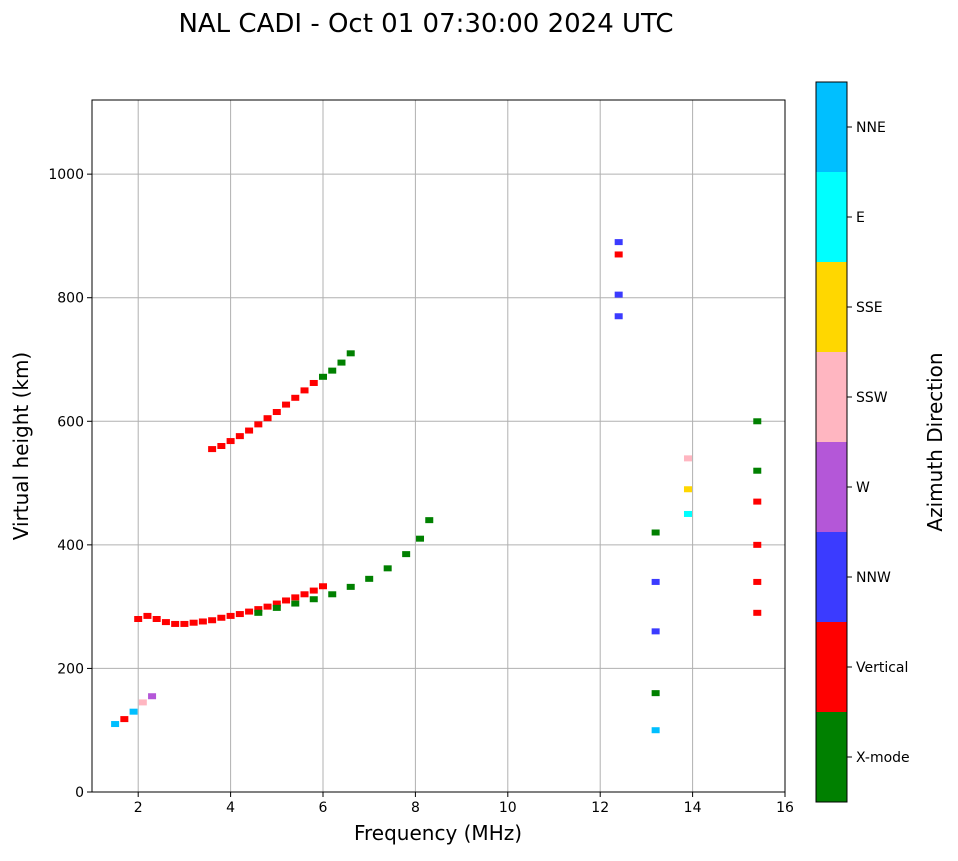 Image resolution: width=958 pixels, height=861 pixels. Describe the element at coordinates (425, 24) in the screenshot. I see `chart-title: NAL CADI - Oct 01 07:30:00 2024 UTC` at that location.